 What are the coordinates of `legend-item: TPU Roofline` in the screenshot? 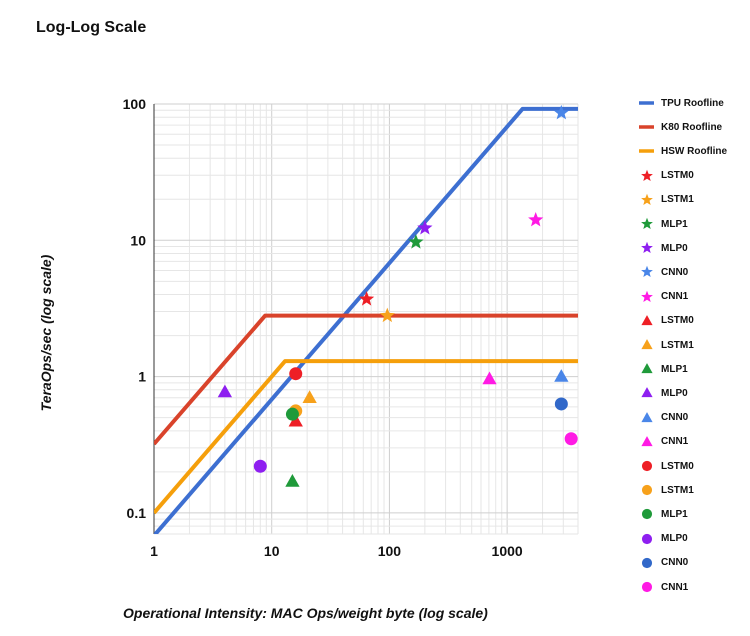 It's located at (681, 103).